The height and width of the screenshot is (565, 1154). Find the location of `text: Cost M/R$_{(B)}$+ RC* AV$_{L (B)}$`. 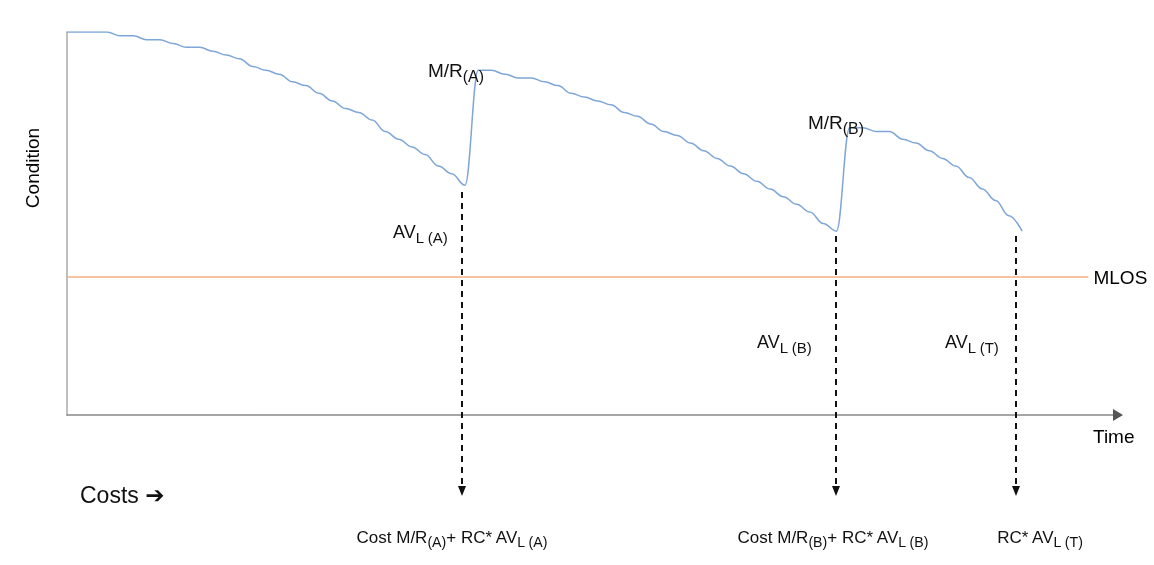

text: Cost M/R$_{(B)}$+ RC* AV$_{L (B)}$ is located at coordinates (833, 539).